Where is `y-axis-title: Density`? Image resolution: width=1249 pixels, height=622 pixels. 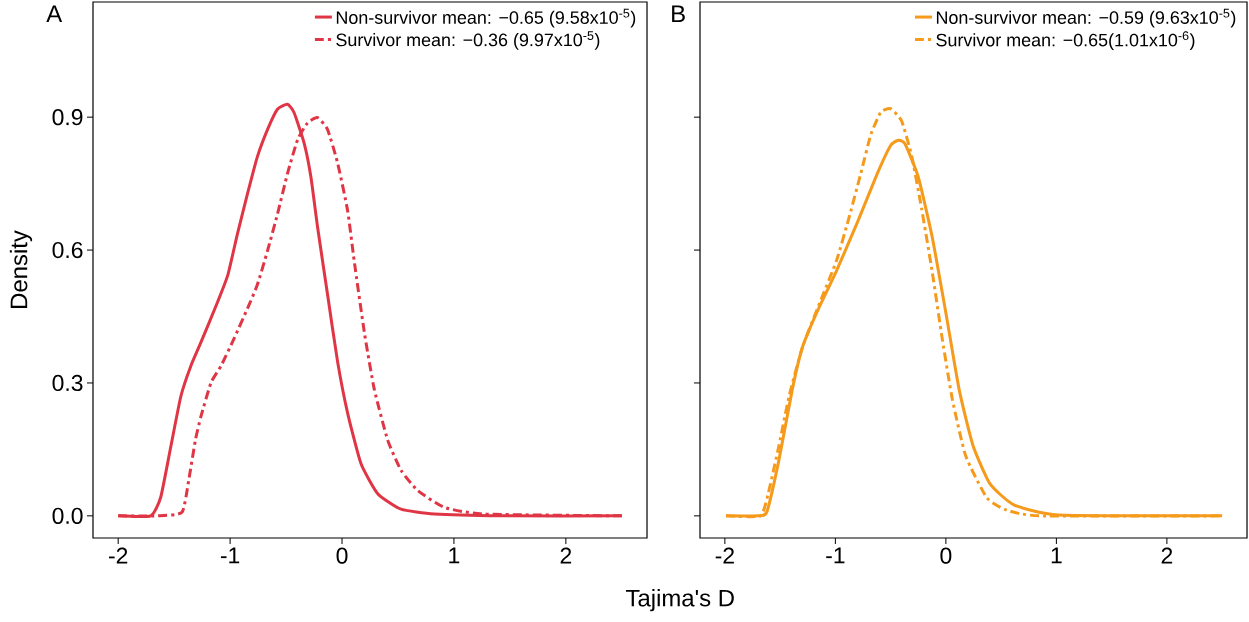
y-axis-title: Density is located at coordinates (21, 269).